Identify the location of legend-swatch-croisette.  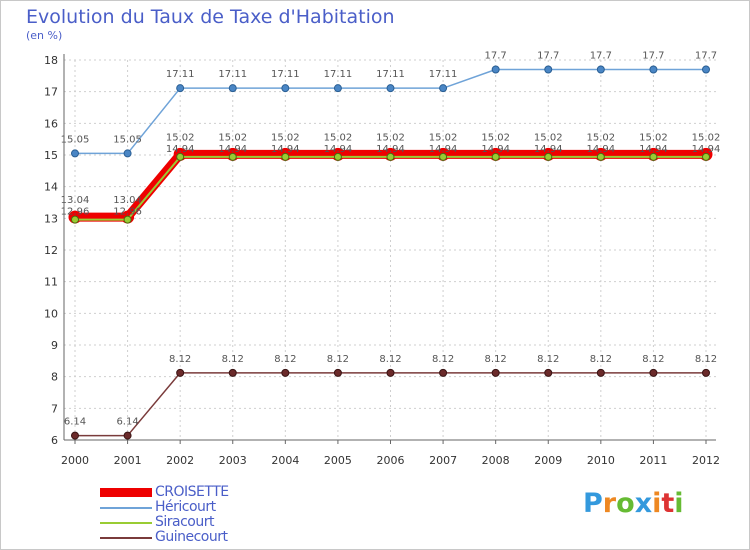
(126, 492).